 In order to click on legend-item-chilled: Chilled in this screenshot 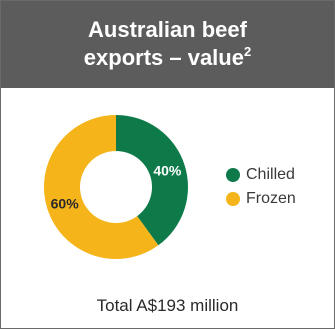, I will do `click(261, 175)`.